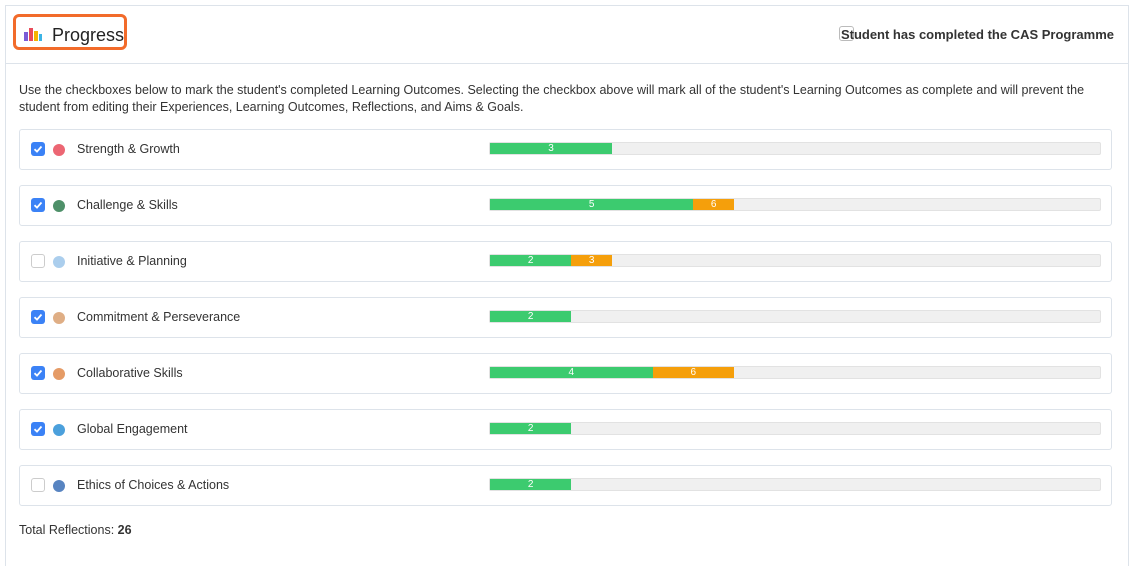  What do you see at coordinates (128, 149) in the screenshot?
I see `outcome-label: Strength & Growth` at bounding box center [128, 149].